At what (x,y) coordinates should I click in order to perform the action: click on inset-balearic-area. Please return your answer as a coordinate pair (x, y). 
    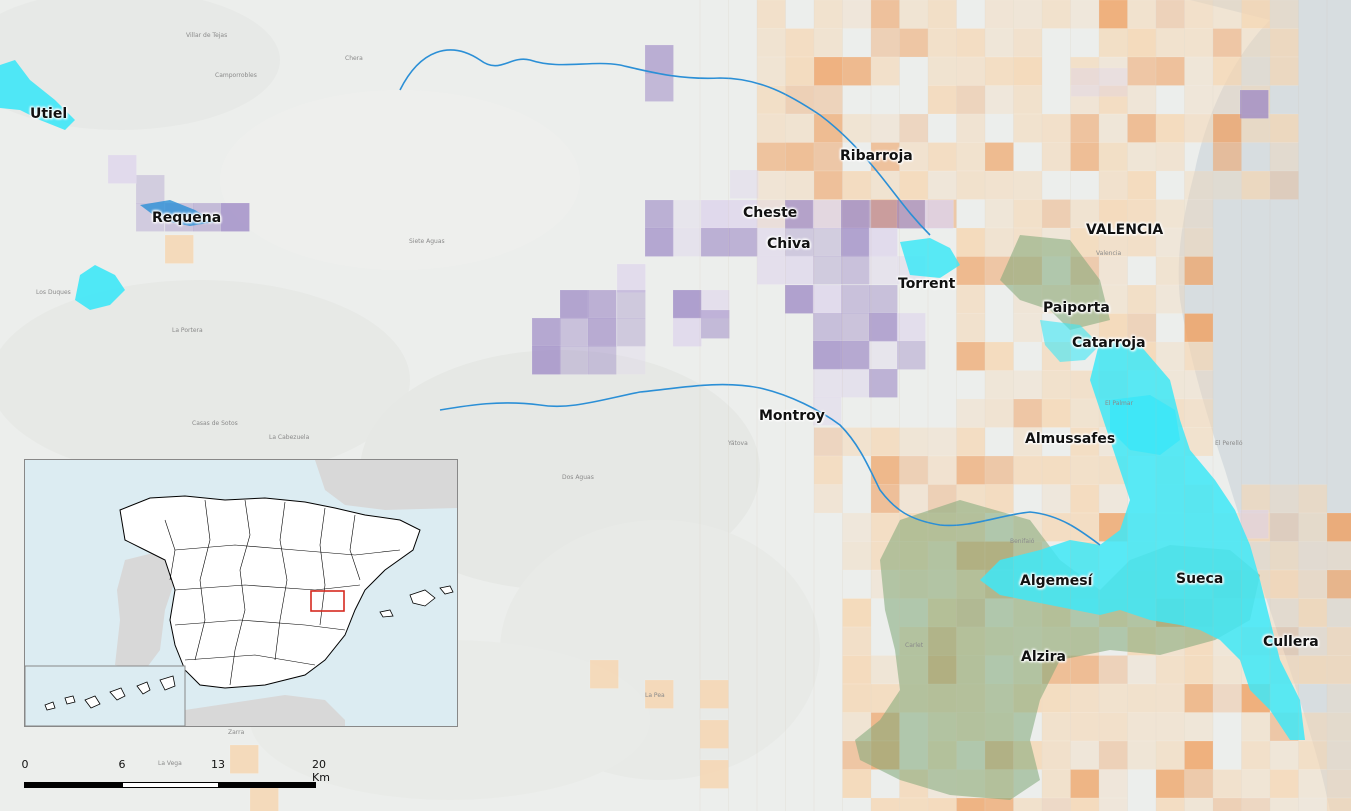
    Looking at the image, I should click on (416, 601).